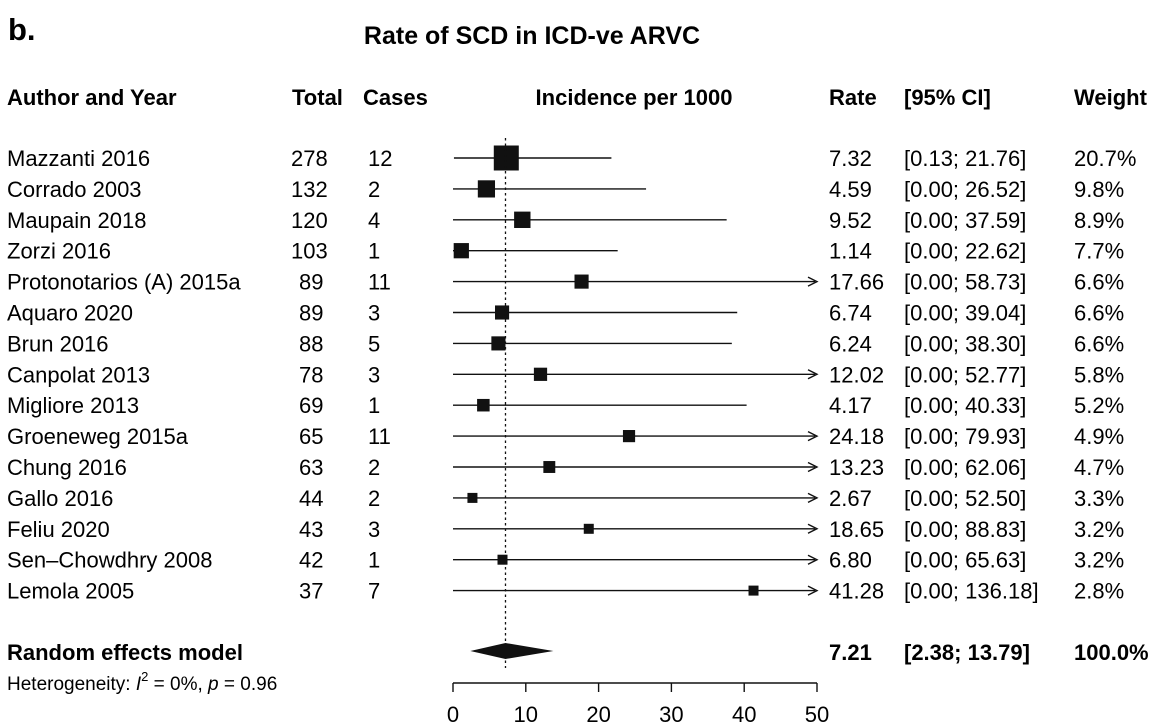 The image size is (1171, 725). I want to click on study-cases: 1, so click(374, 560).